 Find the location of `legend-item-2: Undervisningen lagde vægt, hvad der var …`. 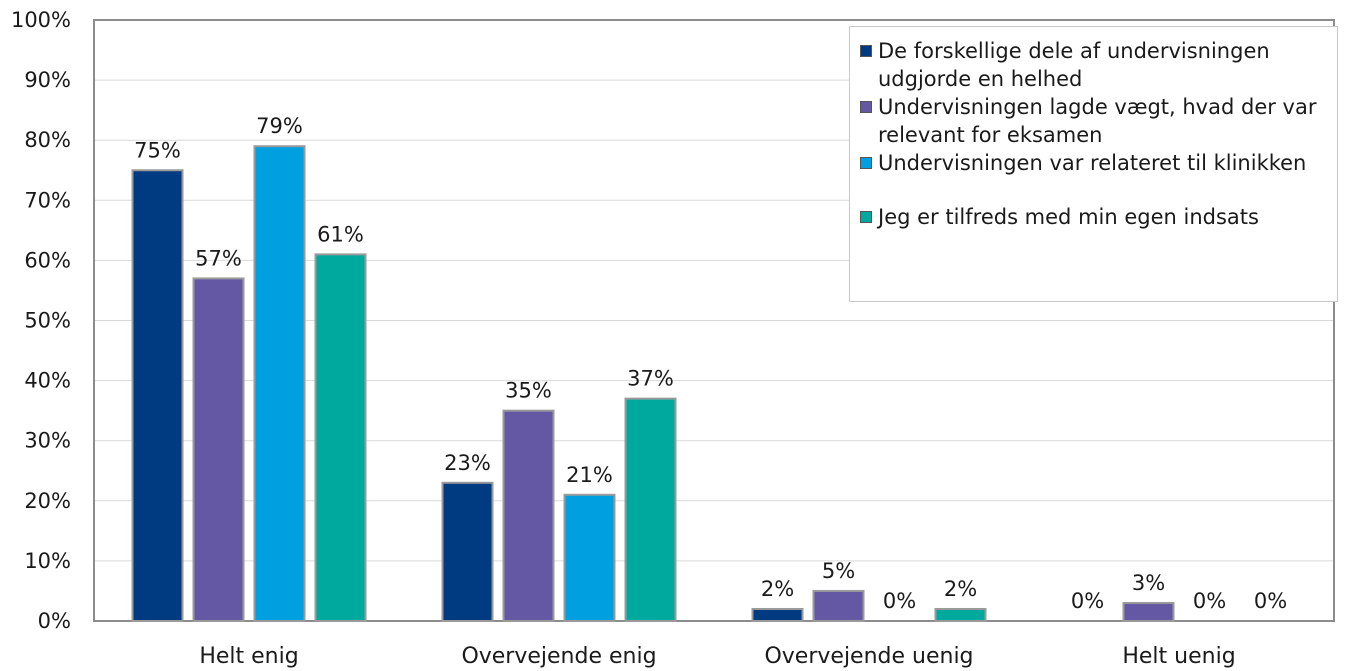

legend-item-2: Undervisningen lagde vægt, hvad der var … is located at coordinates (1094, 121).